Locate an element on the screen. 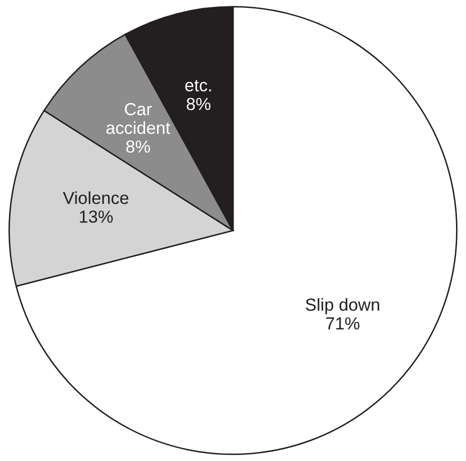 The height and width of the screenshot is (461, 466). slice-label: Car accident is located at coordinates (138, 118).